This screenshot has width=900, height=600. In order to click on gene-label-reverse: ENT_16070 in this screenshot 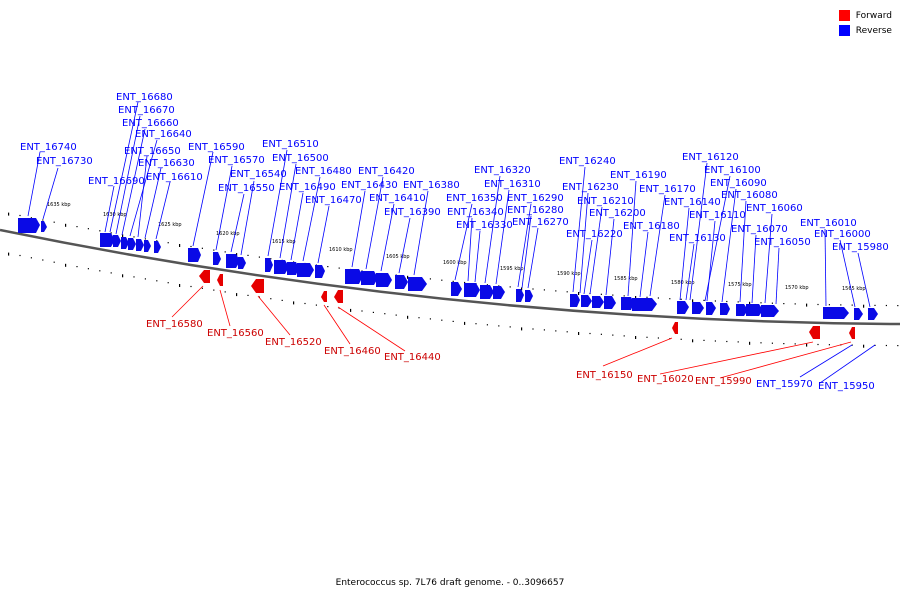, I will do `click(759, 229)`.